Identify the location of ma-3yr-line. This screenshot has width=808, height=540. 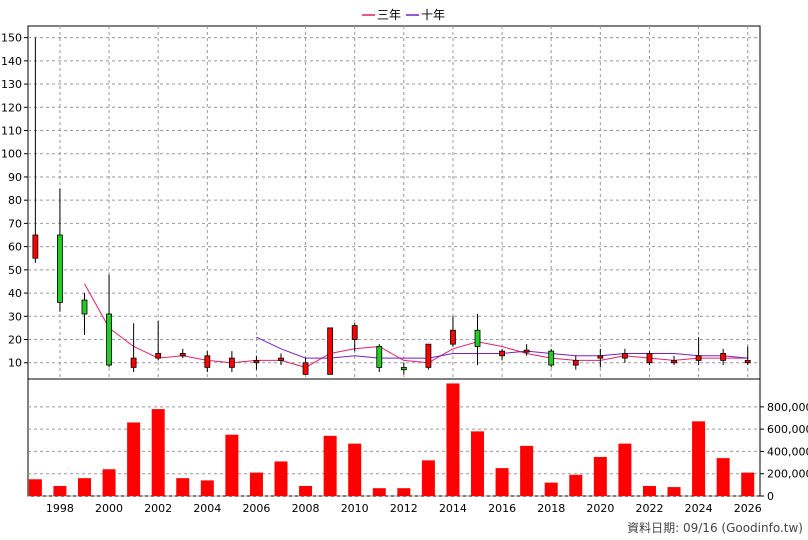
(416, 325).